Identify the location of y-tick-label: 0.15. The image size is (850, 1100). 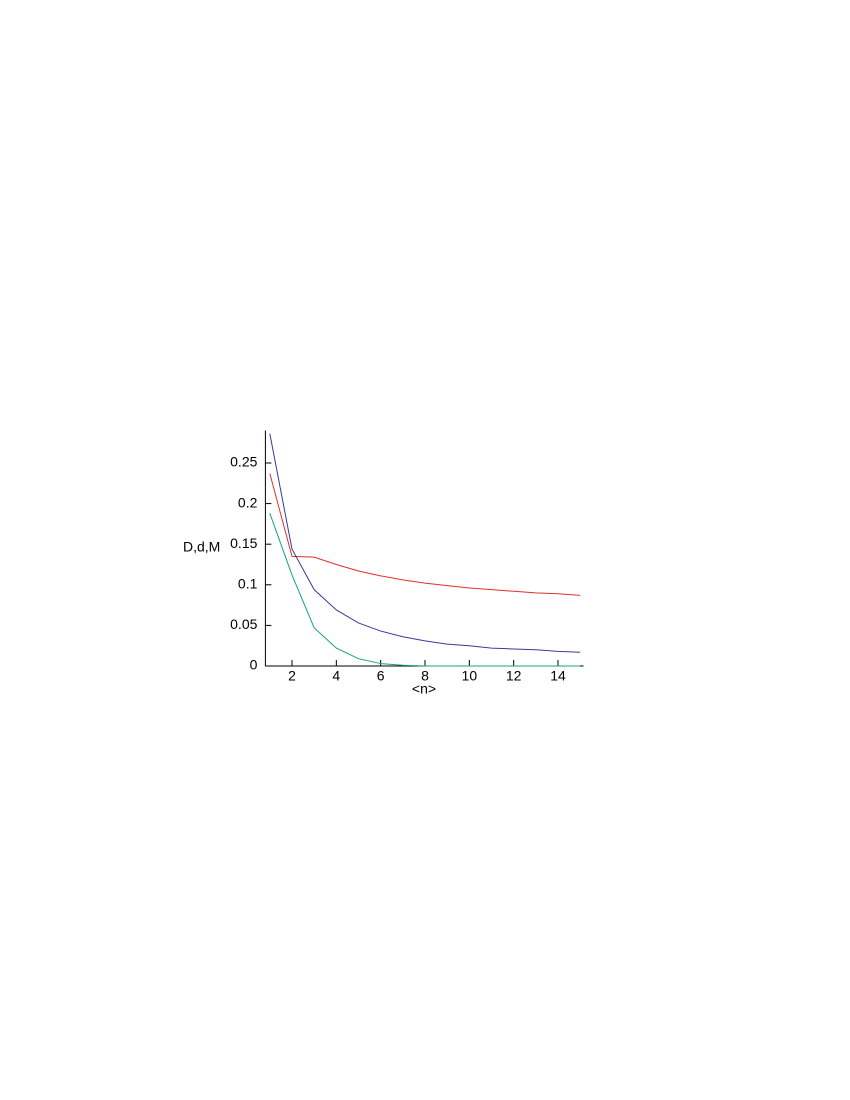
(243, 543).